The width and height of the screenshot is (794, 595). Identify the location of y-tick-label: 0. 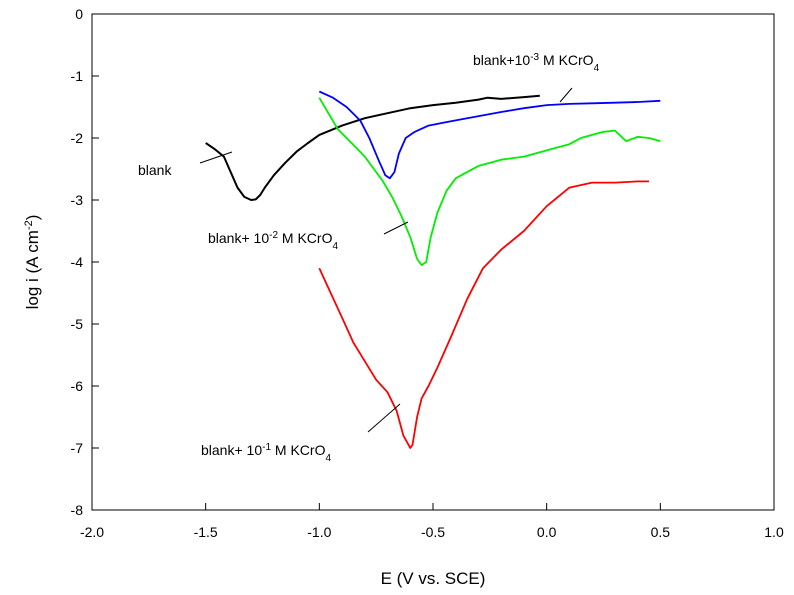
(79, 14).